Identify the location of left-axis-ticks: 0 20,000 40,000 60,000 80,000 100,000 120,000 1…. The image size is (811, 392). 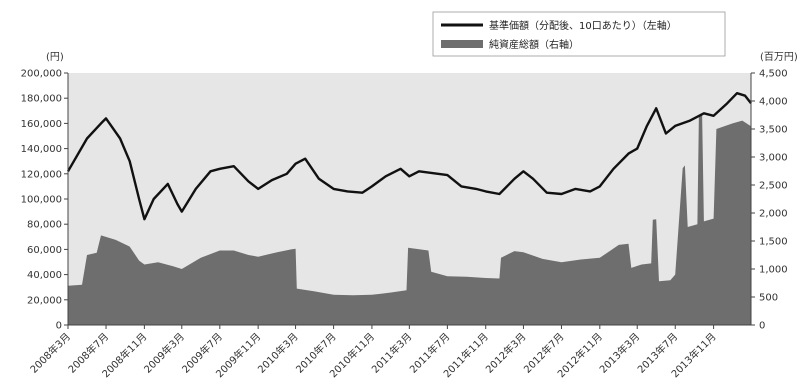
(44, 200).